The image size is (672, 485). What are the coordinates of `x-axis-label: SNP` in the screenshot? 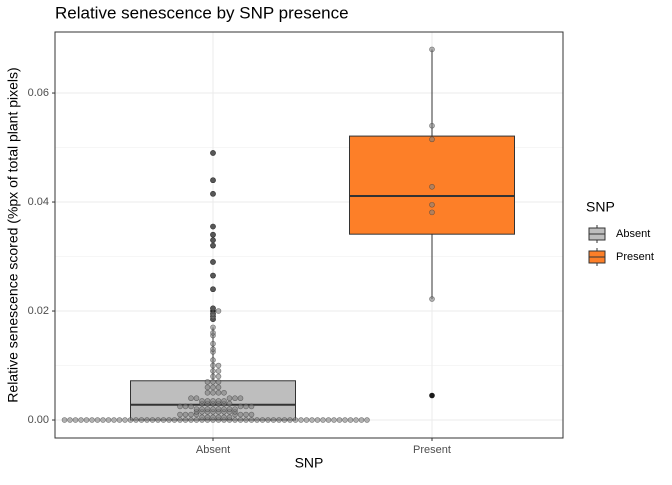 It's located at (309, 463).